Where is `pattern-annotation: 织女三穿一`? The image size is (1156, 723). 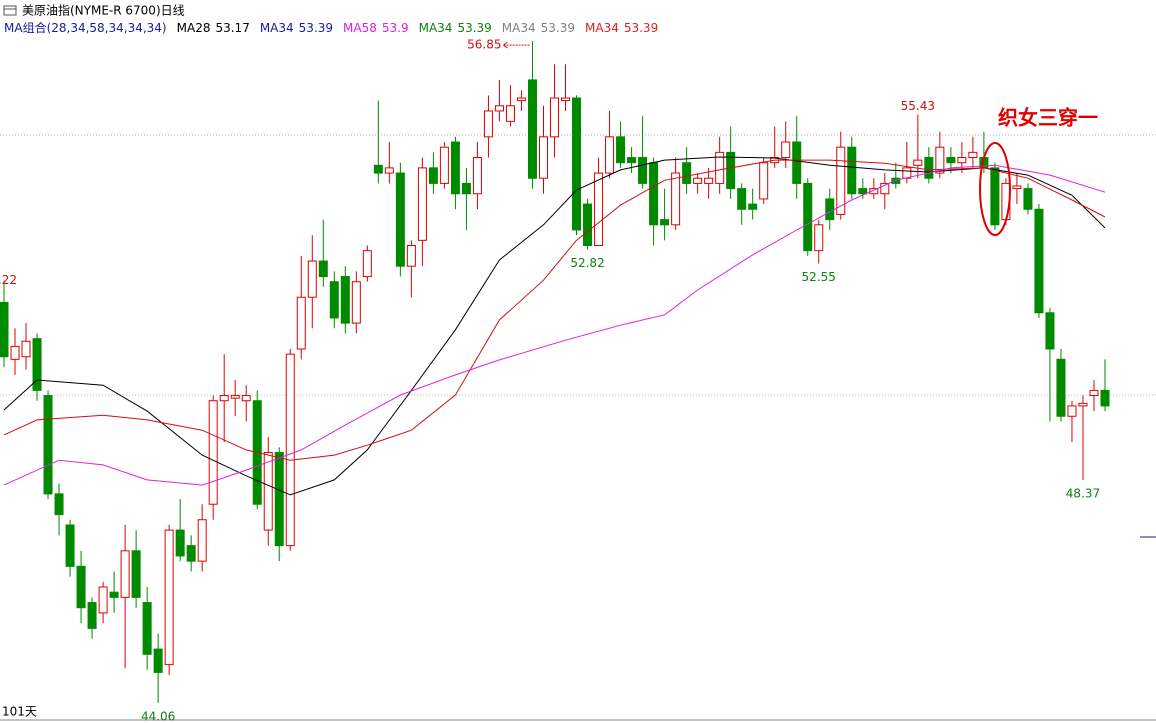 pattern-annotation: 织女三穿一 is located at coordinates (1048, 118).